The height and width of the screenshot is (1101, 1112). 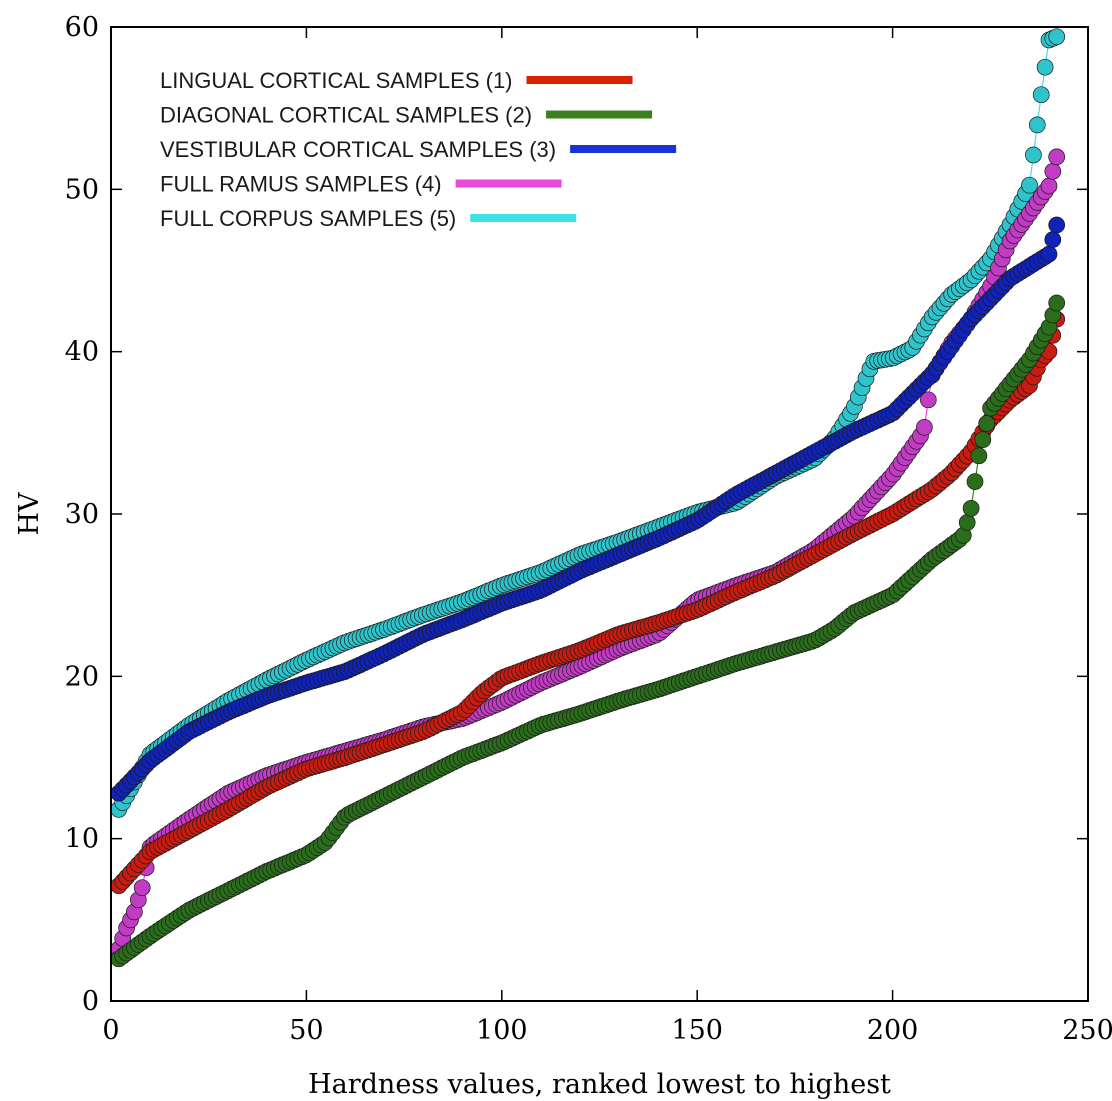 What do you see at coordinates (82, 839) in the screenshot?
I see `y-tick-label: 10` at bounding box center [82, 839].